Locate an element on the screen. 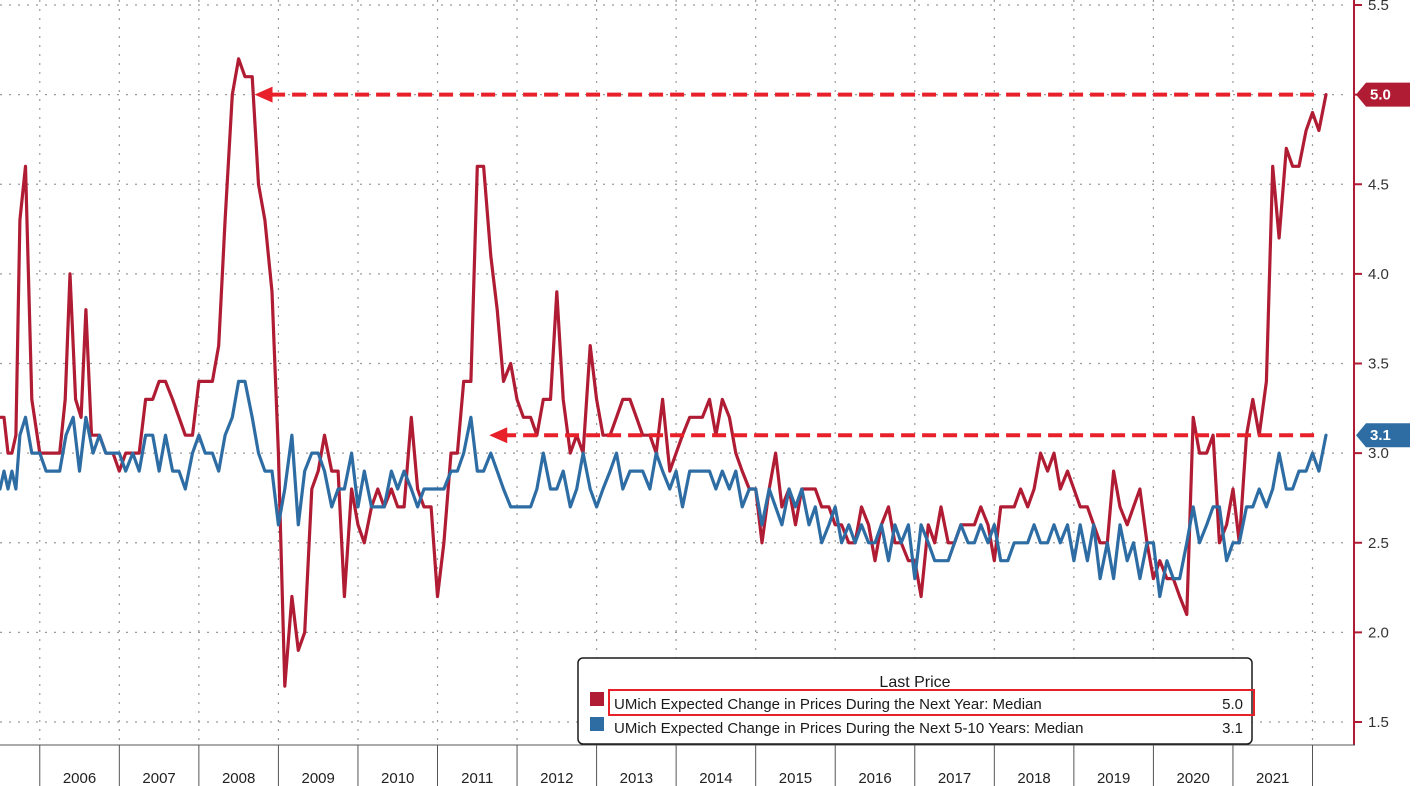 This screenshot has width=1419, height=786. x-tick-label: 2021 is located at coordinates (1272, 778).